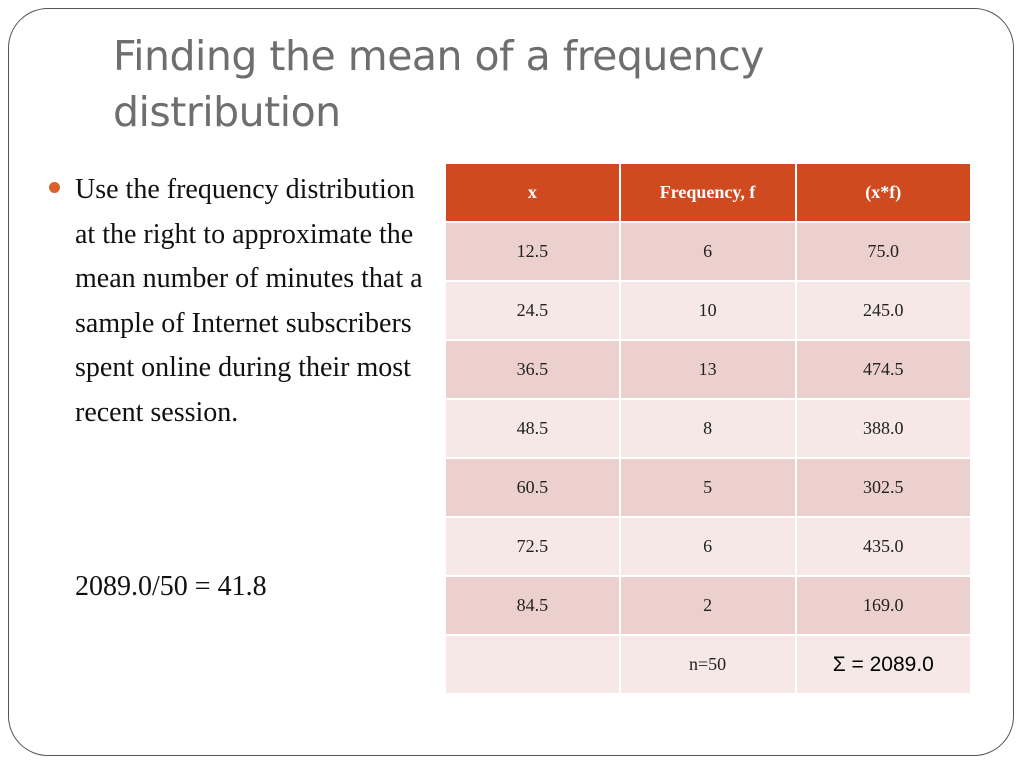  I want to click on table-cell: 60.5, so click(532, 487).